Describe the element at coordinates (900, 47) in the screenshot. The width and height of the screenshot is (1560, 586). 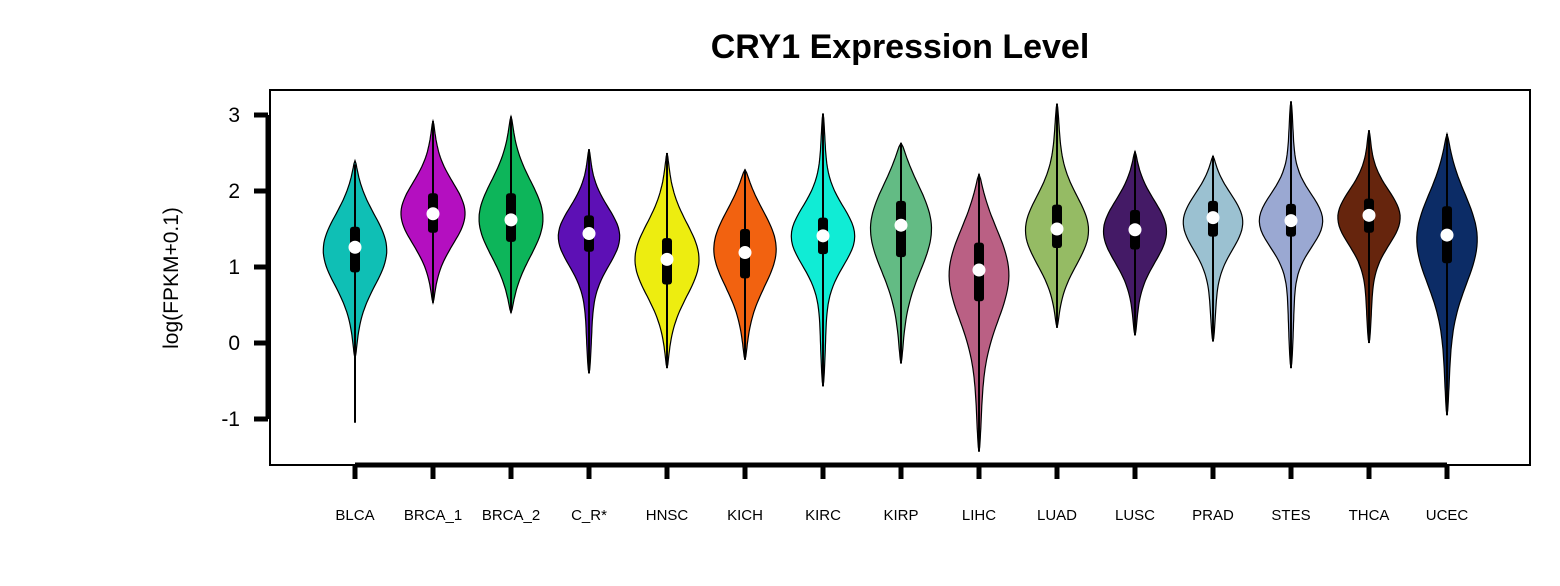
I see `chart-title: CRY1 Expression Level` at that location.